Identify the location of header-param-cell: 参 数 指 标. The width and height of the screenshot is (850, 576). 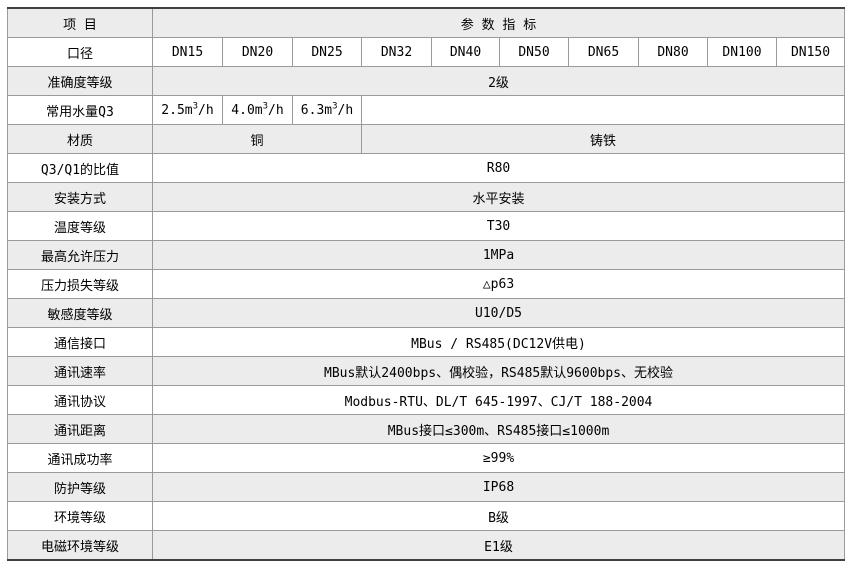
(498, 22).